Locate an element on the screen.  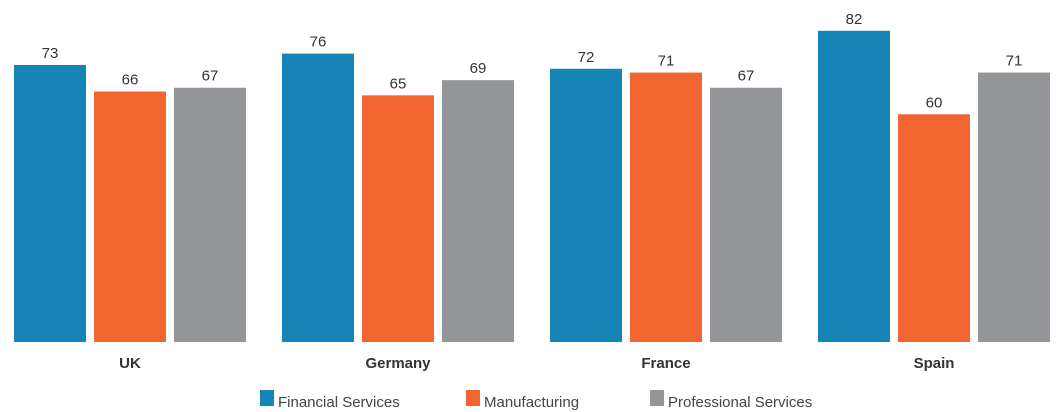
bar-germany-manufacturing is located at coordinates (398, 218).